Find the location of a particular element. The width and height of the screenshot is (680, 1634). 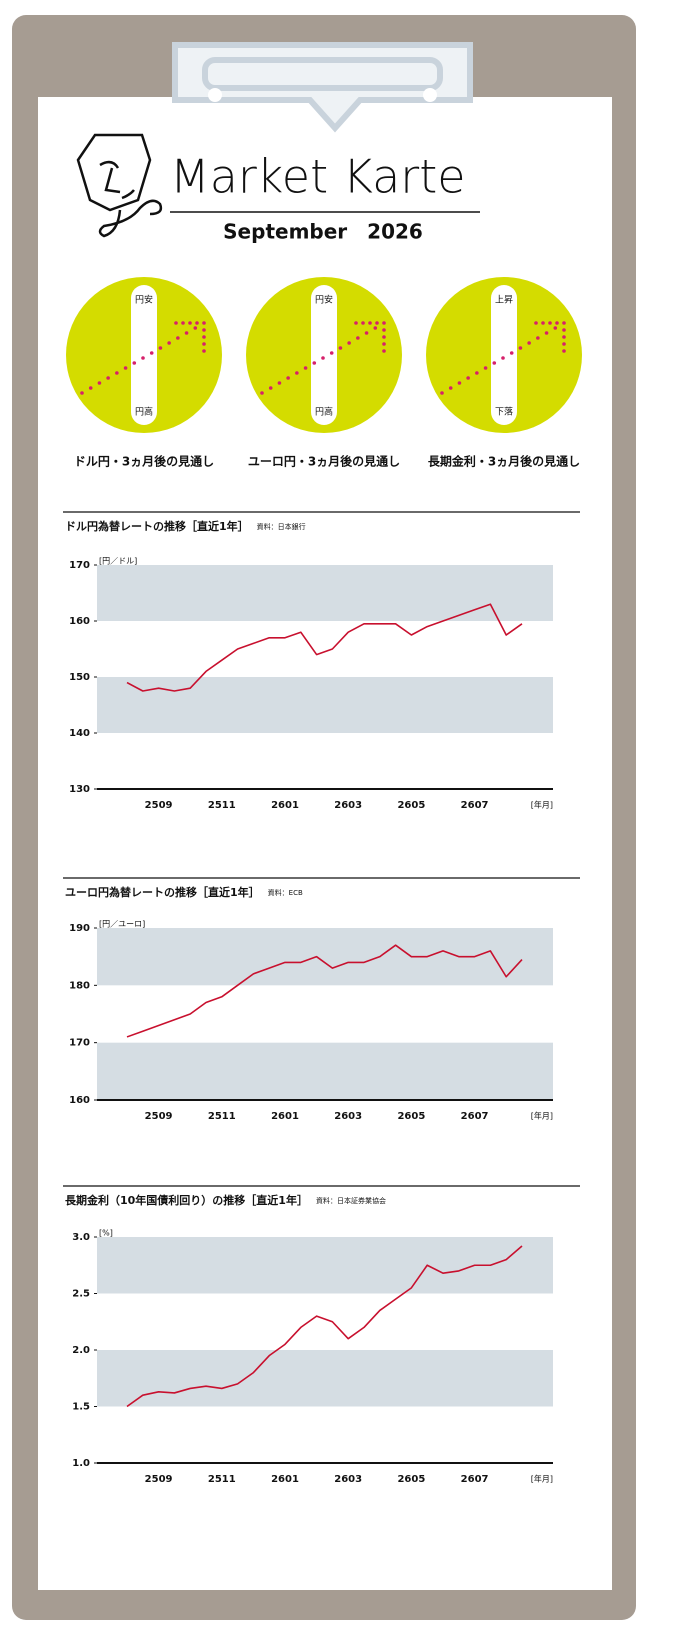

outlook-caption: 長期金利・3ヵ月後の見通し is located at coordinates (504, 461).